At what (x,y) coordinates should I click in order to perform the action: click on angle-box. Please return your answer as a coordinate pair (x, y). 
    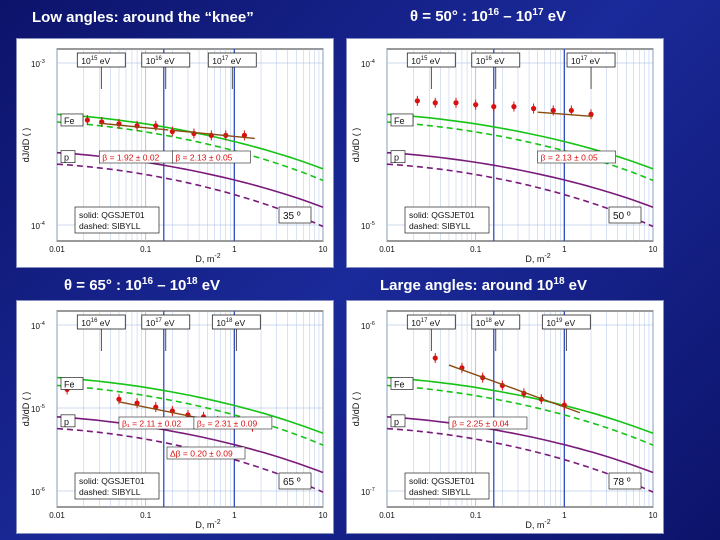
    Looking at the image, I should click on (295, 481).